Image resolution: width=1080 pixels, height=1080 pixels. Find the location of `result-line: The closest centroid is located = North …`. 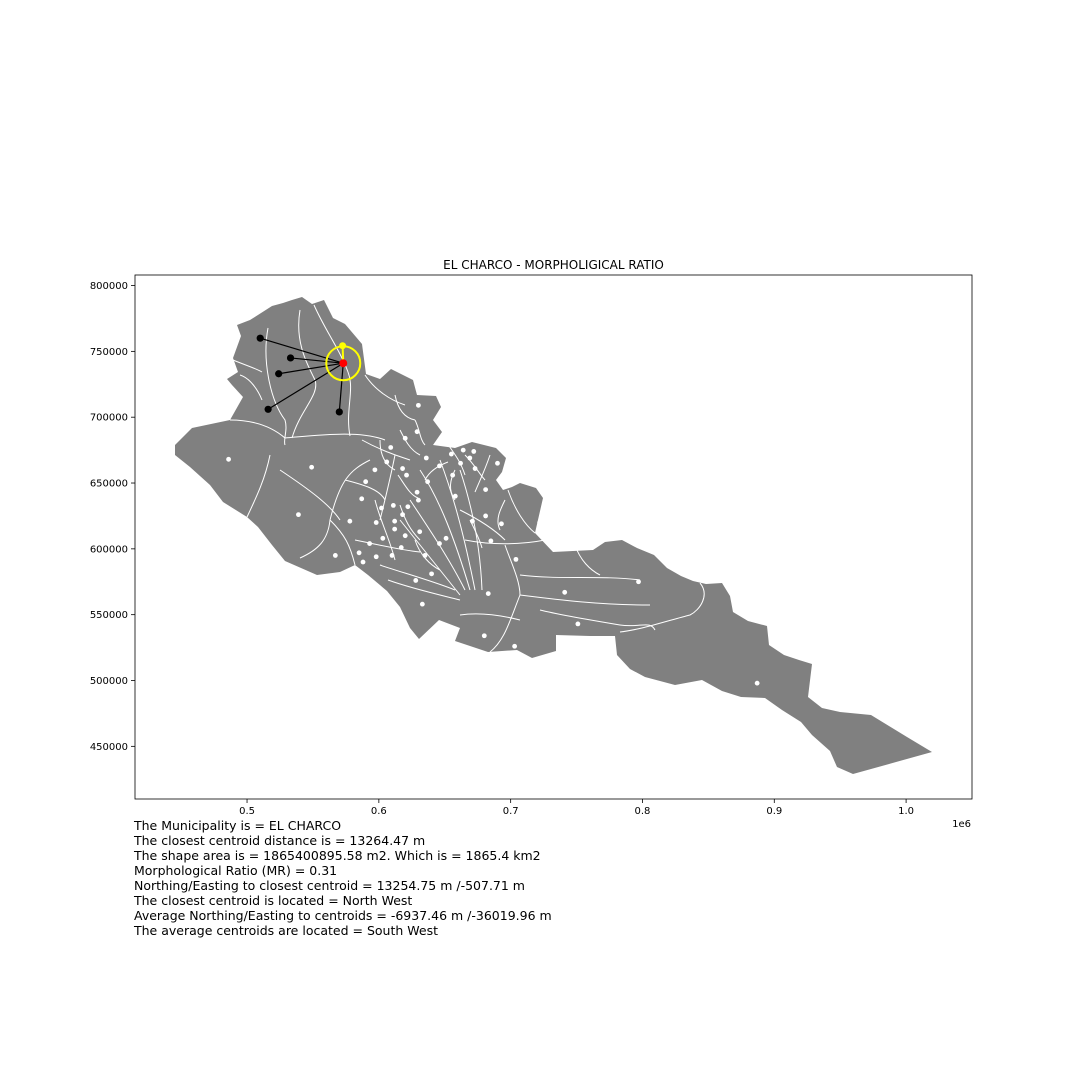

result-line: The closest centroid is located = North … is located at coordinates (273, 900).